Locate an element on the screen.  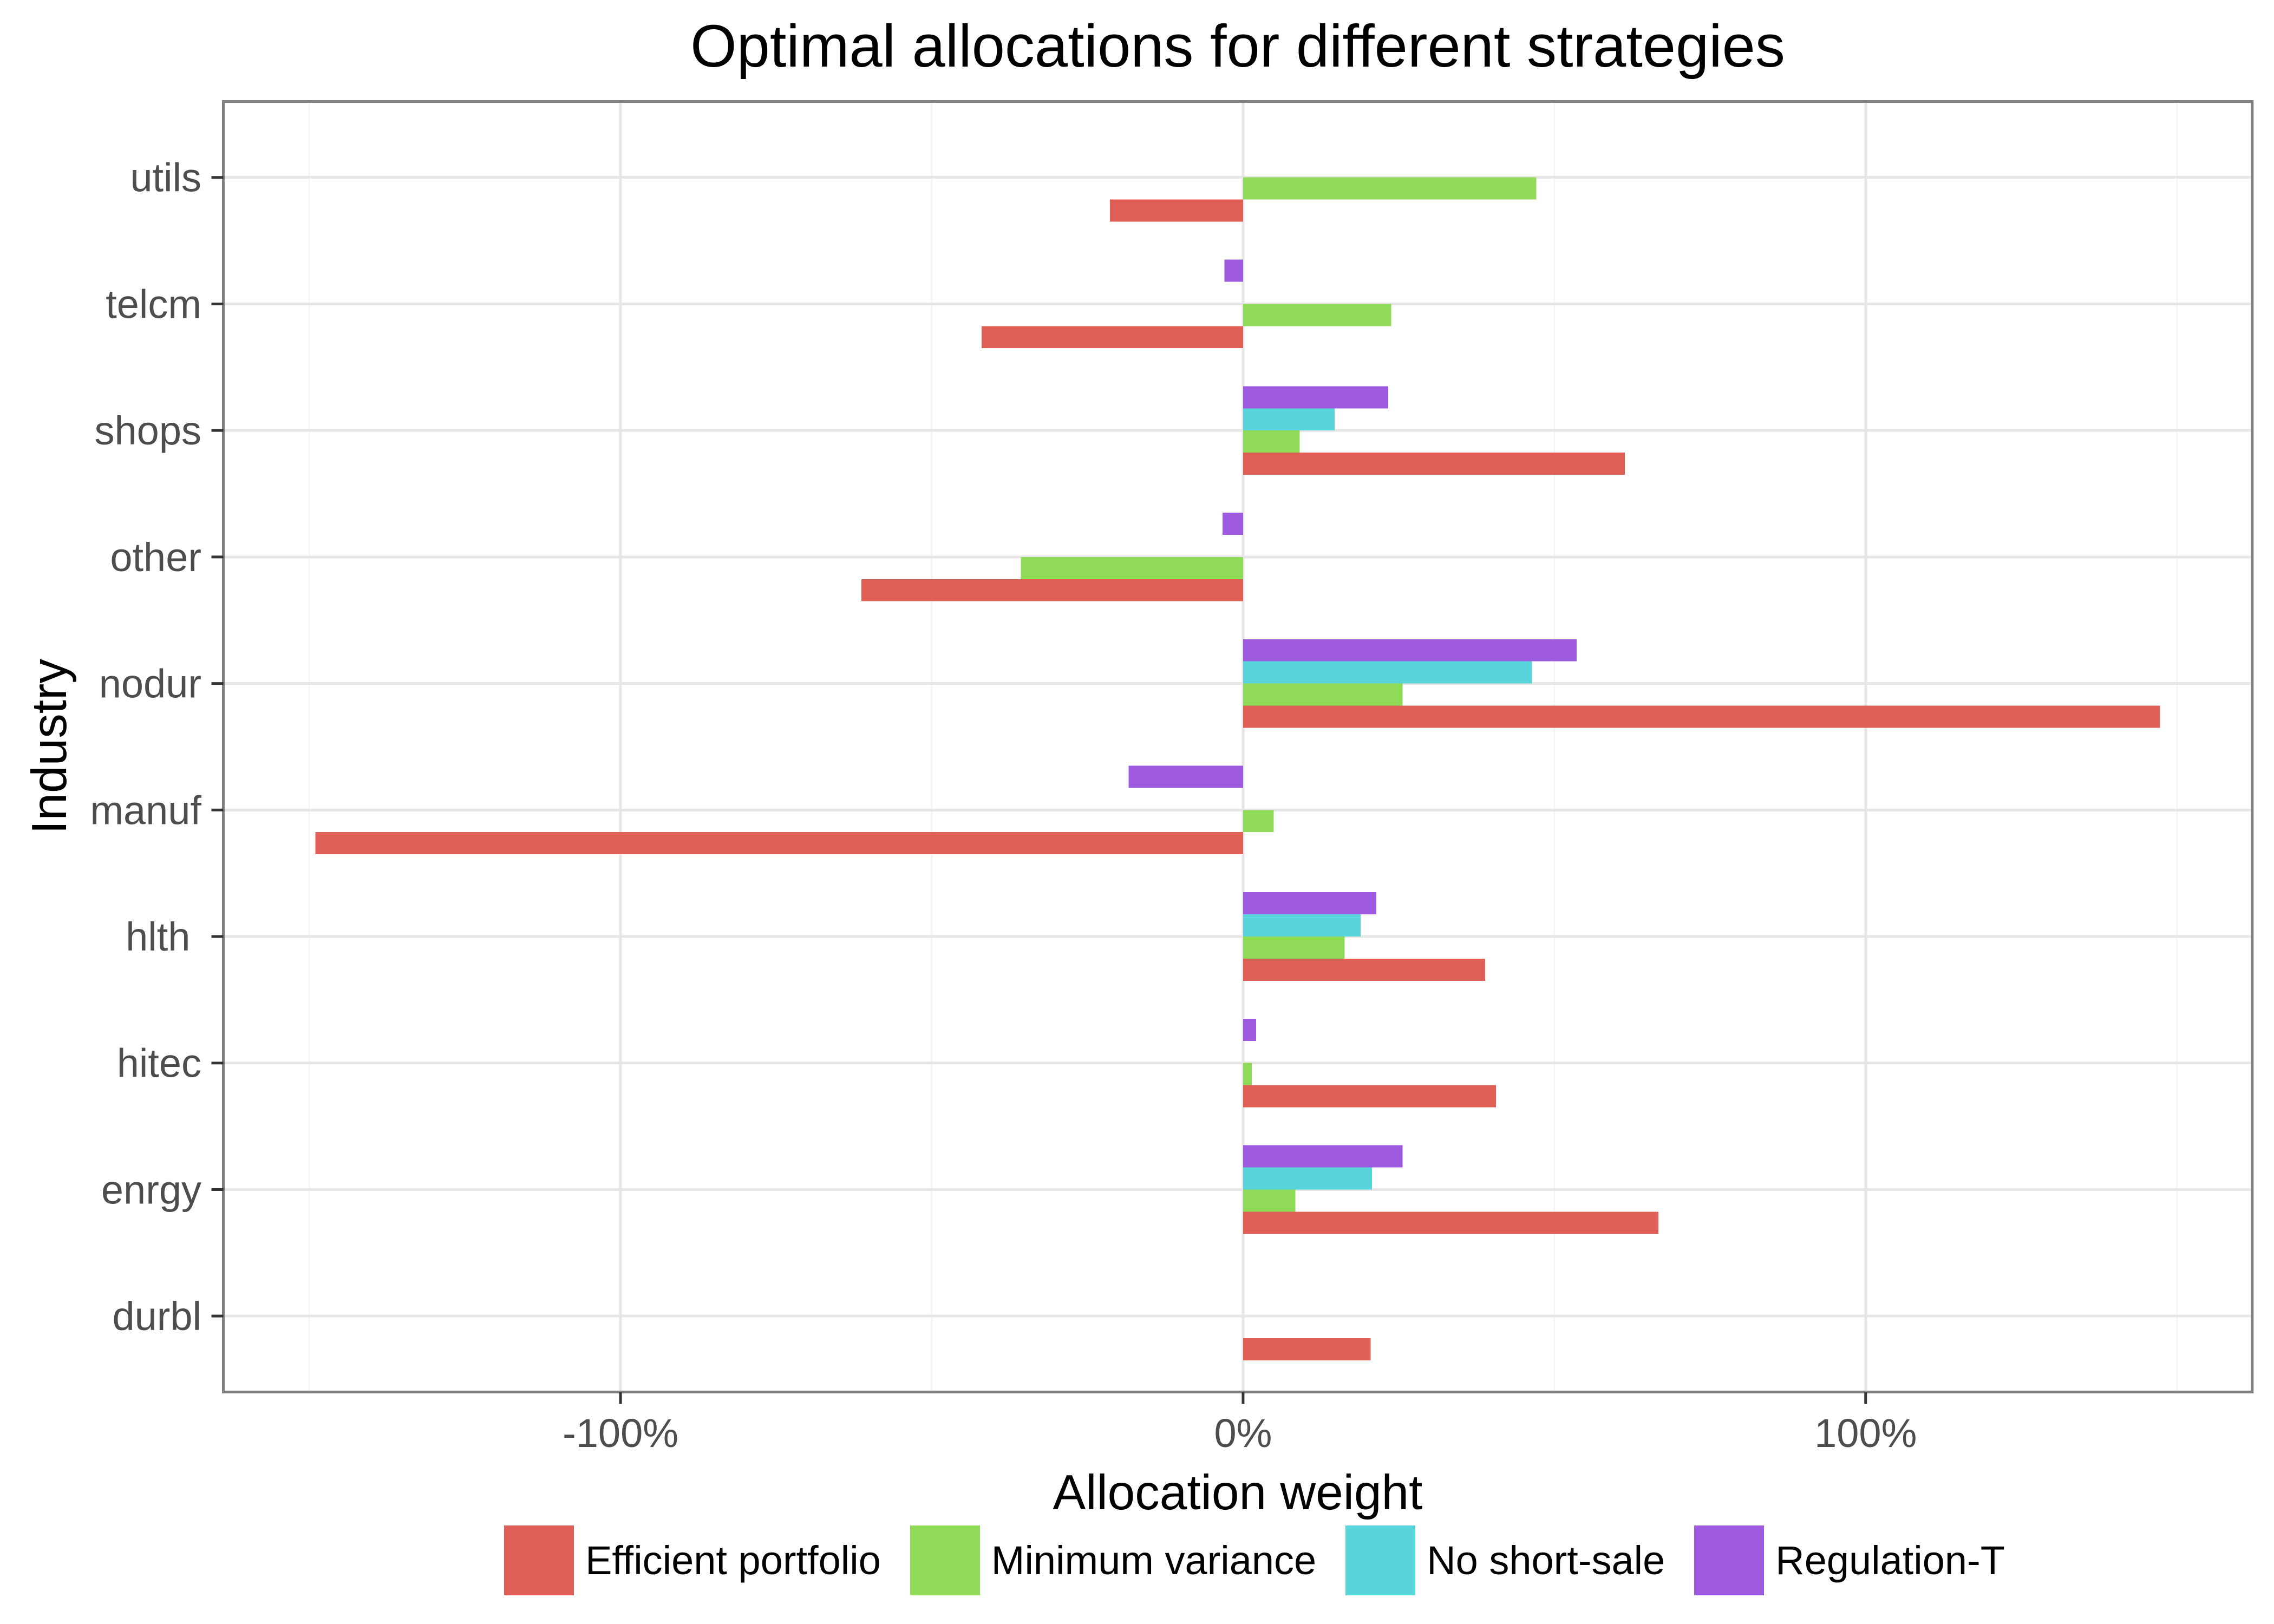
bar-efficient-portfolio-nodur is located at coordinates (1702, 716).